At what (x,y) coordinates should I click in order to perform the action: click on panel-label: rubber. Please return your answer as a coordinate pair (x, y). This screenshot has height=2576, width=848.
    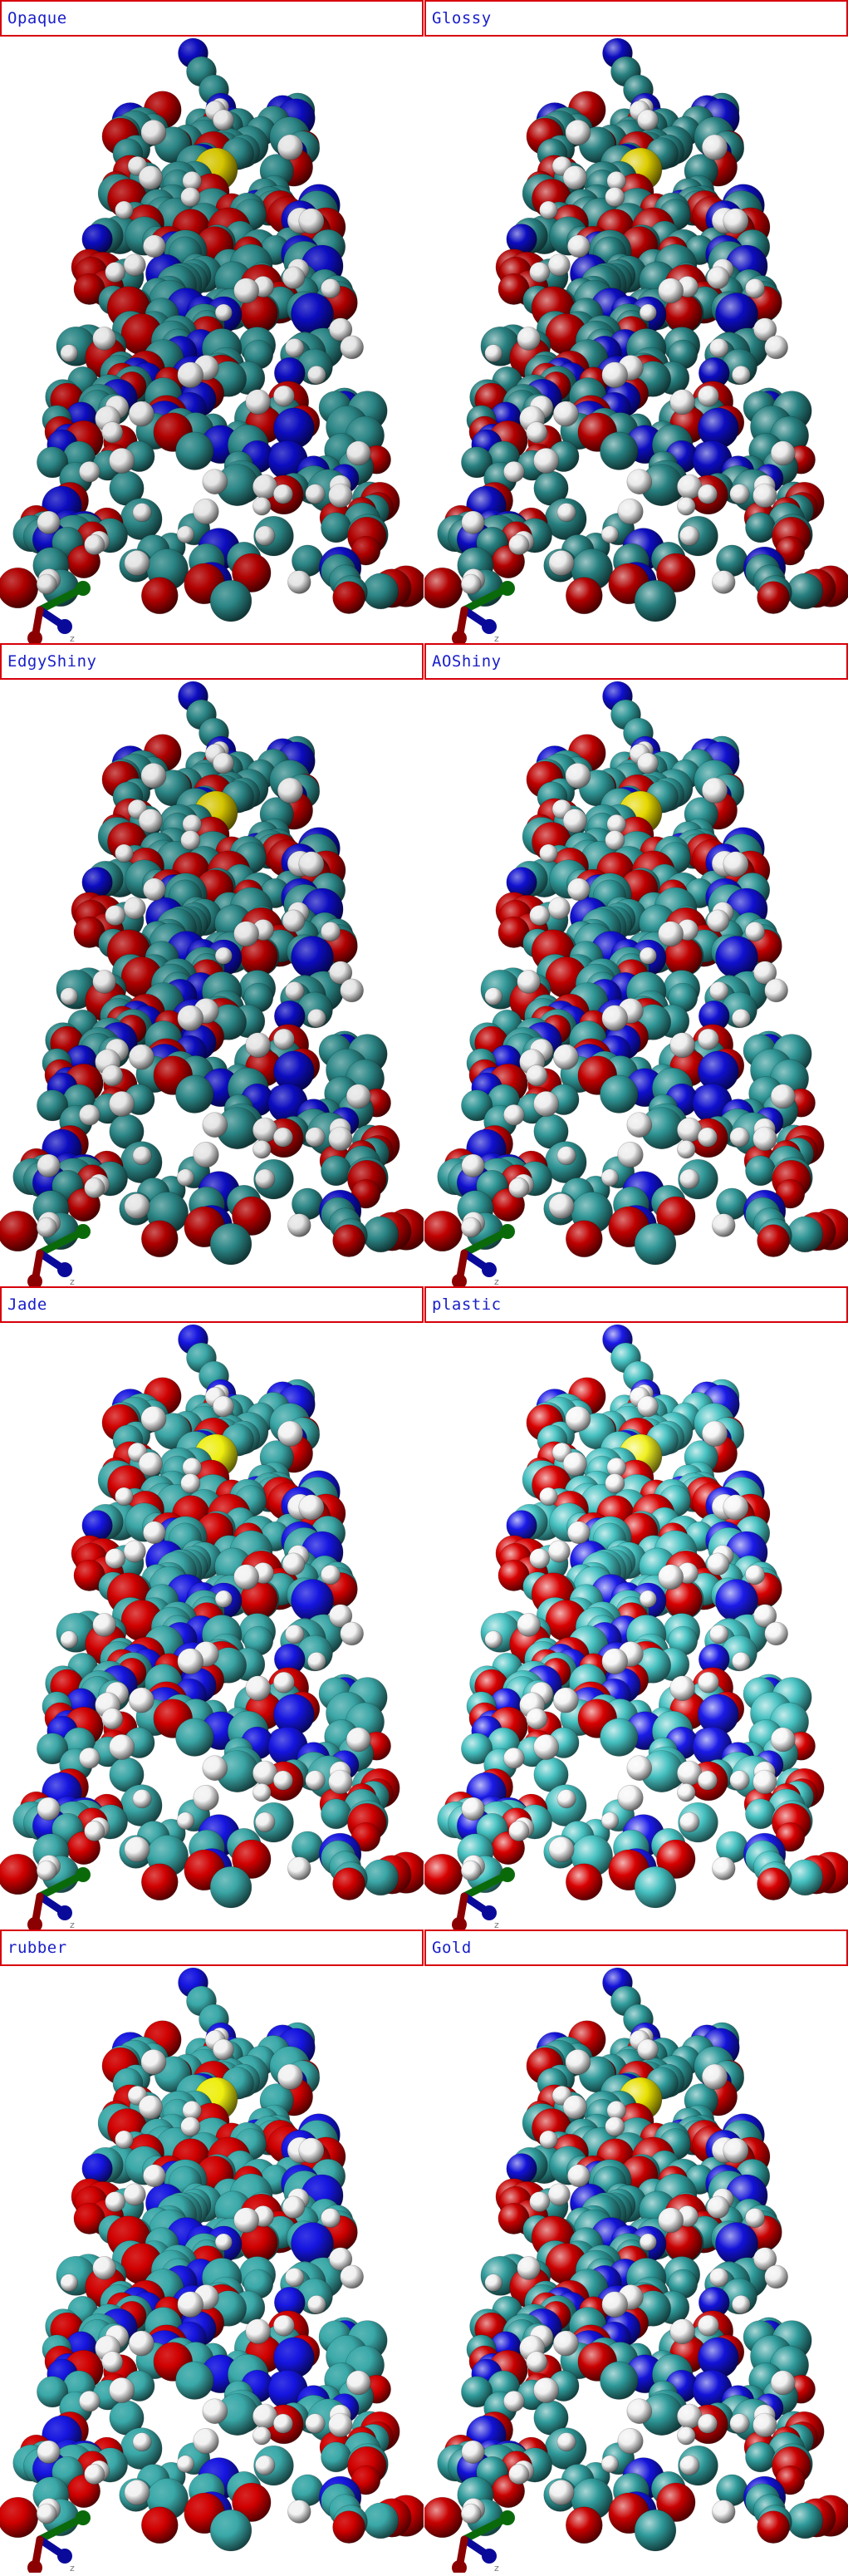
    Looking at the image, I should click on (37, 1948).